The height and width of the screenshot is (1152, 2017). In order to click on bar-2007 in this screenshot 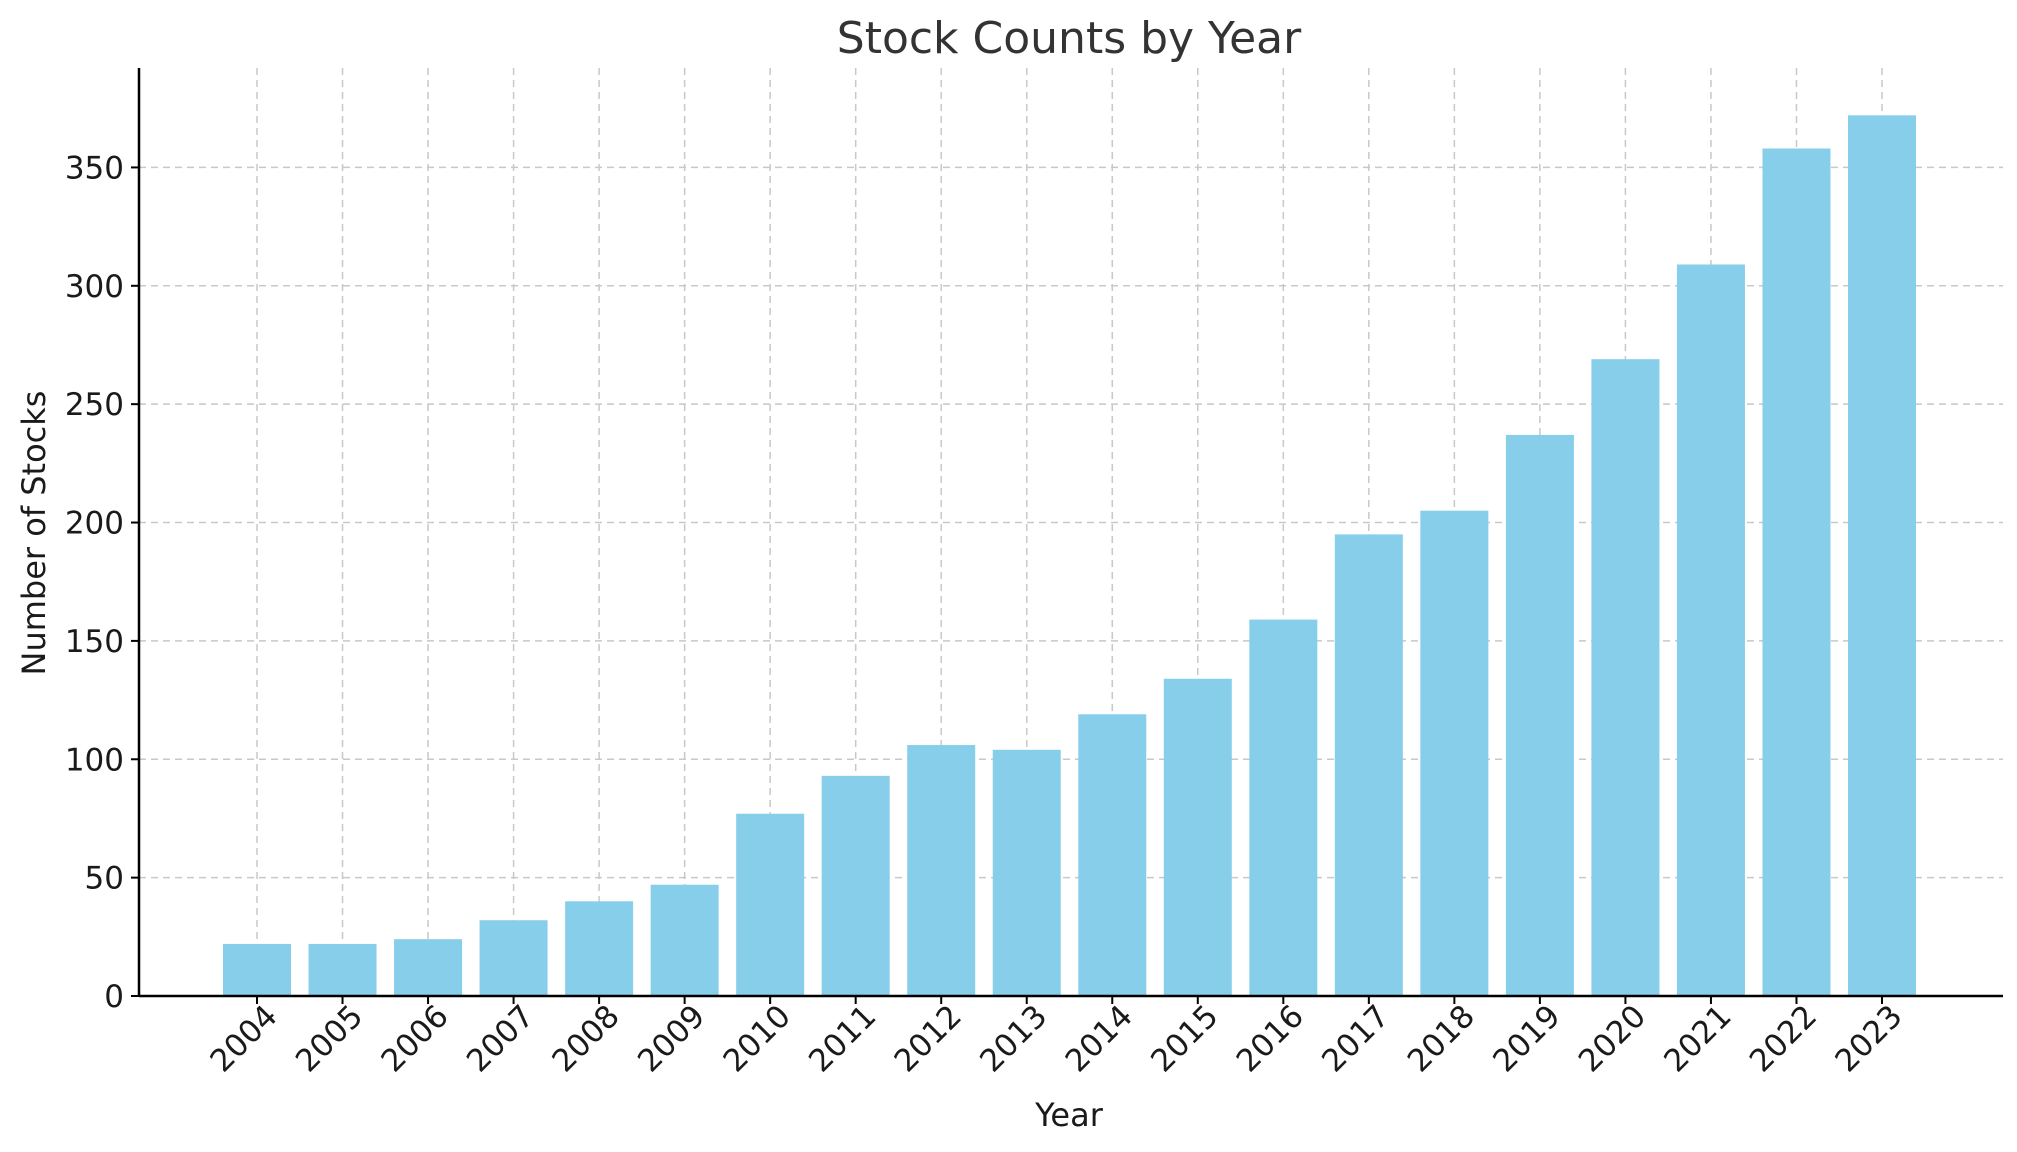, I will do `click(513, 958)`.